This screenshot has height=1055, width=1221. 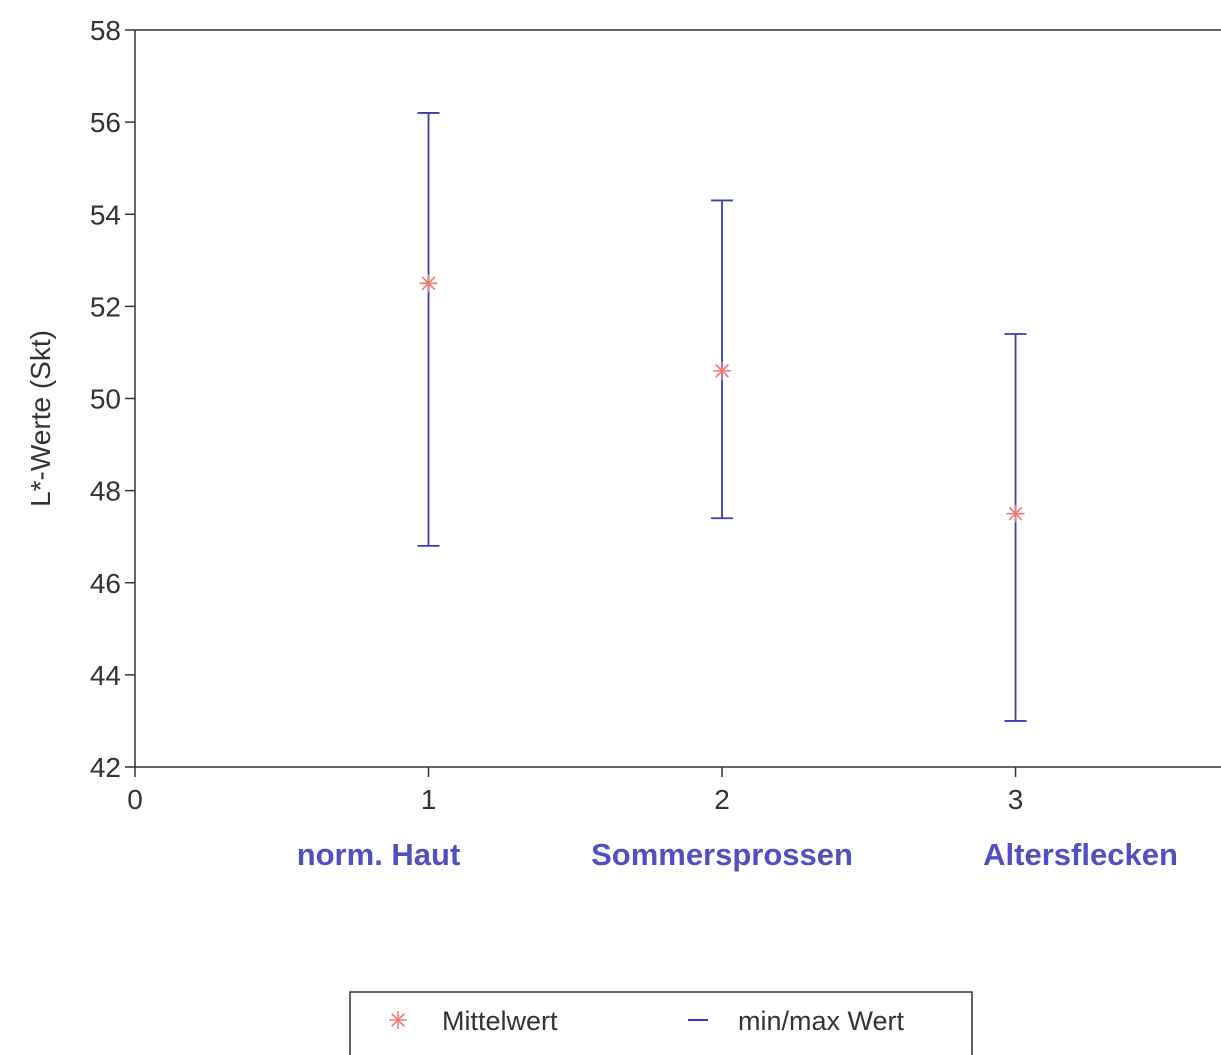 I want to click on x-axis-ticks: 0 1 2 3, so click(x=575, y=791).